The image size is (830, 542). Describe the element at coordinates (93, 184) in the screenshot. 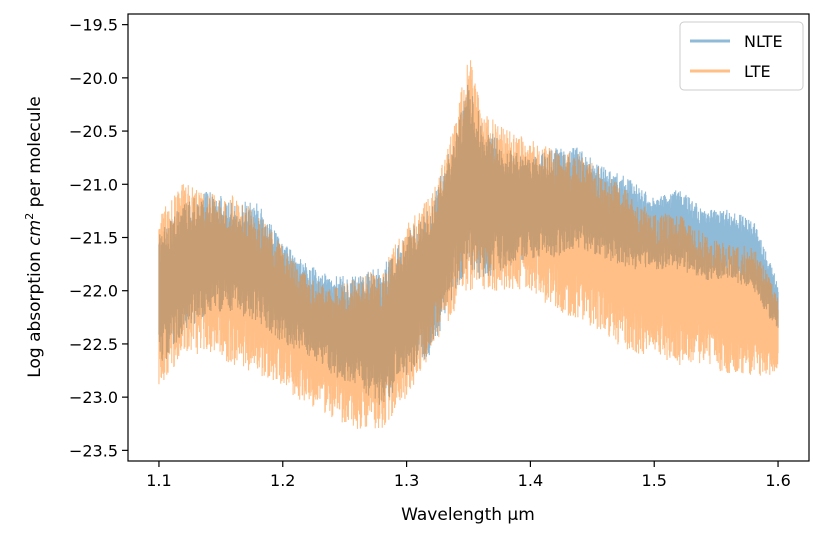

I see `y-tick-label: −21.0` at that location.